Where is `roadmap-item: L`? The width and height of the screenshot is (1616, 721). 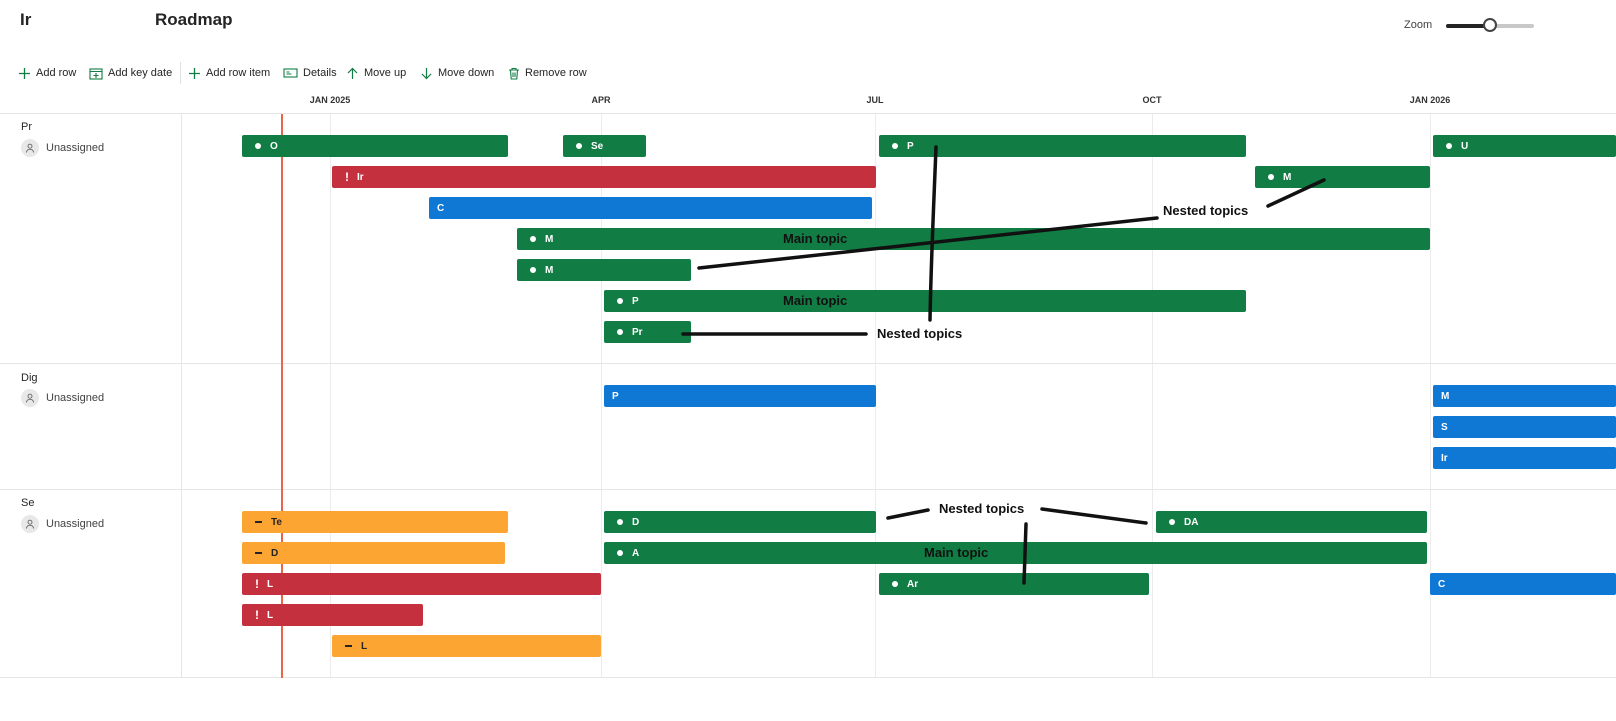
roadmap-item: L is located at coordinates (466, 646).